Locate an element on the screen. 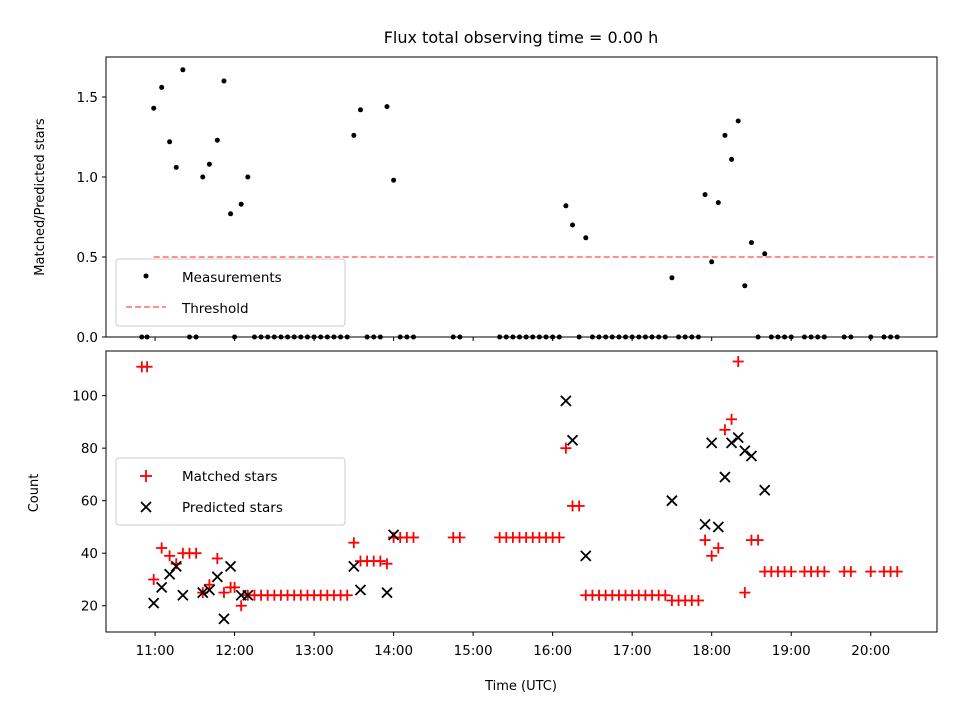 The width and height of the screenshot is (960, 720). x-tick-label: 16:00 is located at coordinates (552, 651).